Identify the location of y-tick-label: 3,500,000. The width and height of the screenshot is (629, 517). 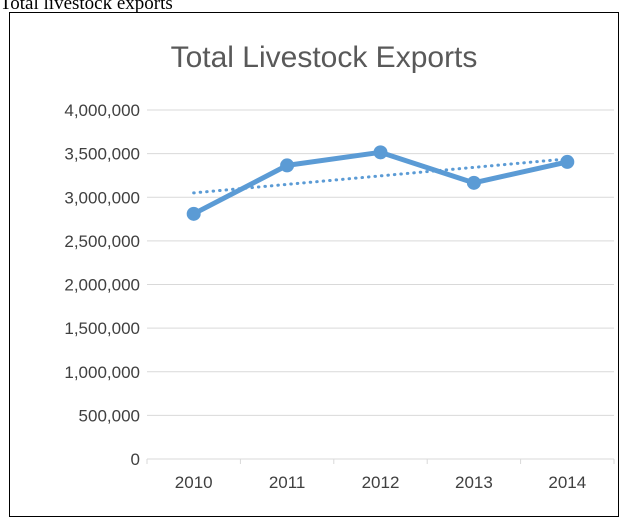
(102, 154).